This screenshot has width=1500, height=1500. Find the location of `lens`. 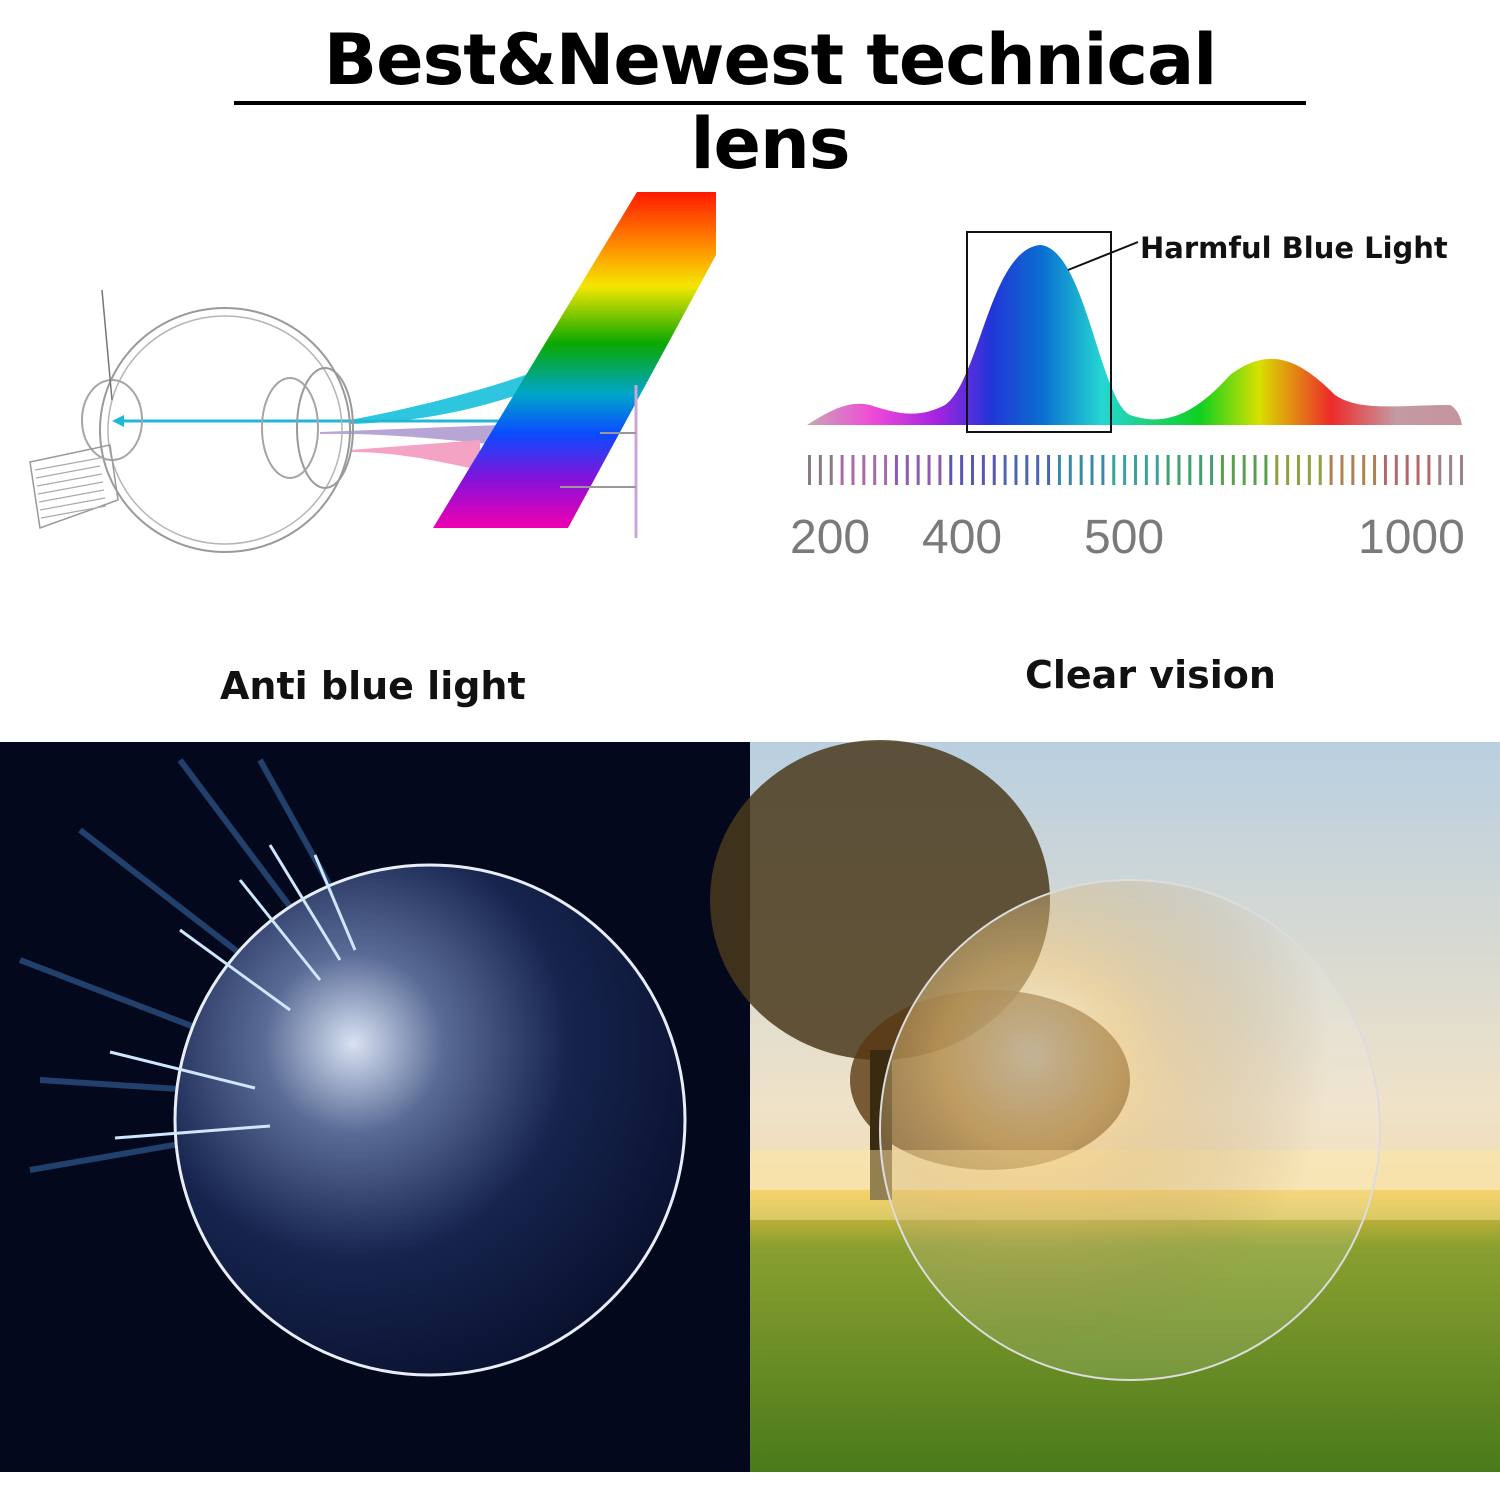

lens is located at coordinates (290, 428).